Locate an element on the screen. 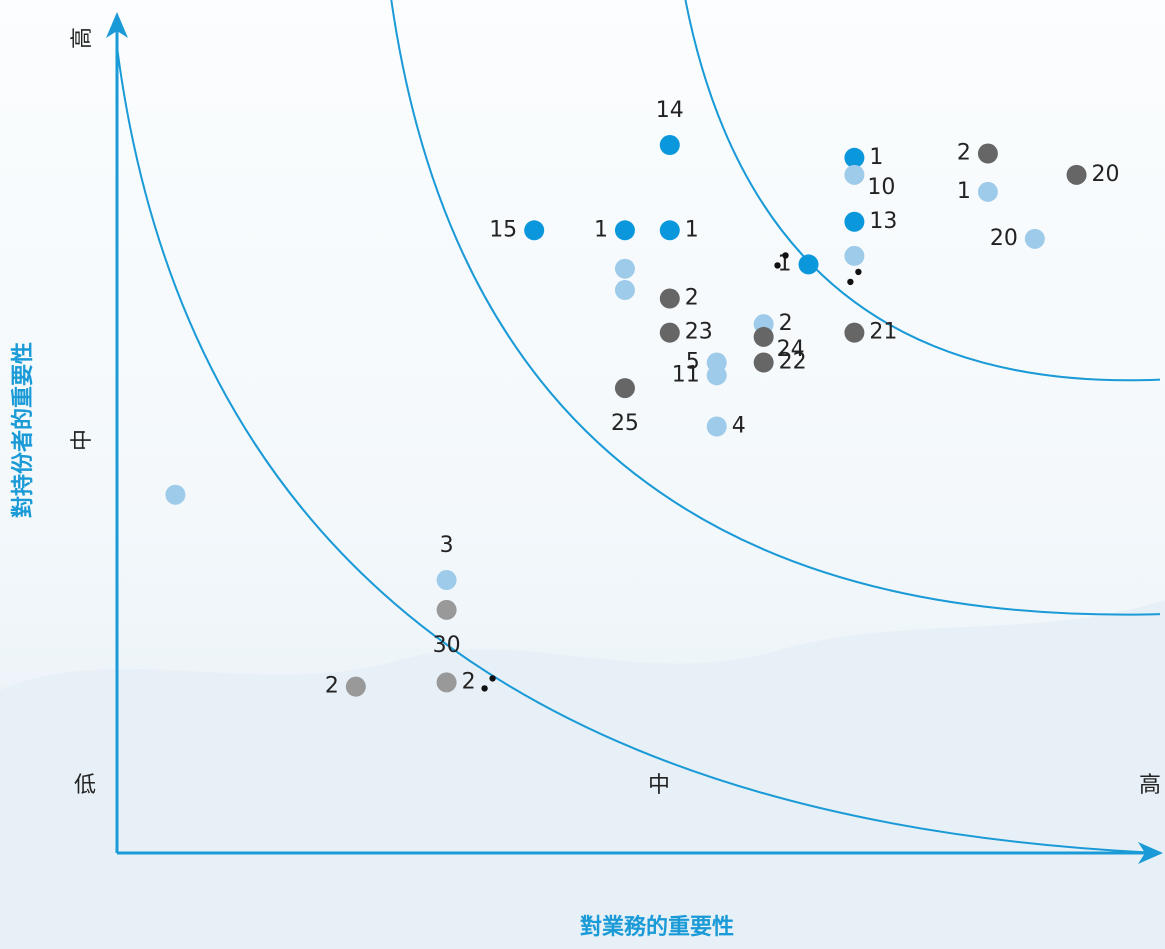 This screenshot has width=1165, height=949. point-label: 24 is located at coordinates (791, 349).